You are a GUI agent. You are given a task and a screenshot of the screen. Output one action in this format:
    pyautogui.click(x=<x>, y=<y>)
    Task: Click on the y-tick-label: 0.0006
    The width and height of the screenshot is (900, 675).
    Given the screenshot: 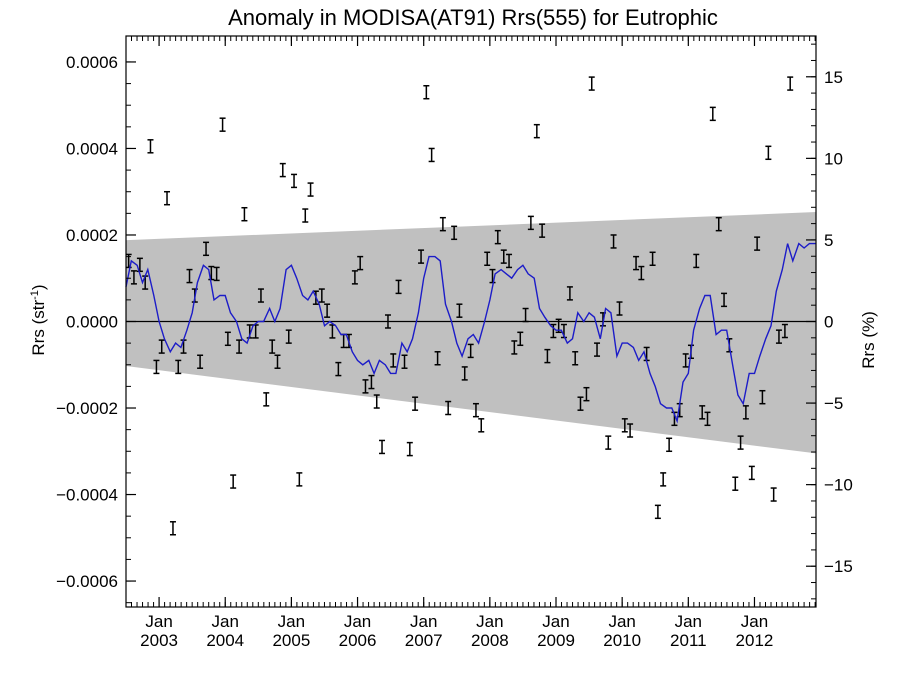 What is the action you would take?
    pyautogui.click(x=92, y=62)
    